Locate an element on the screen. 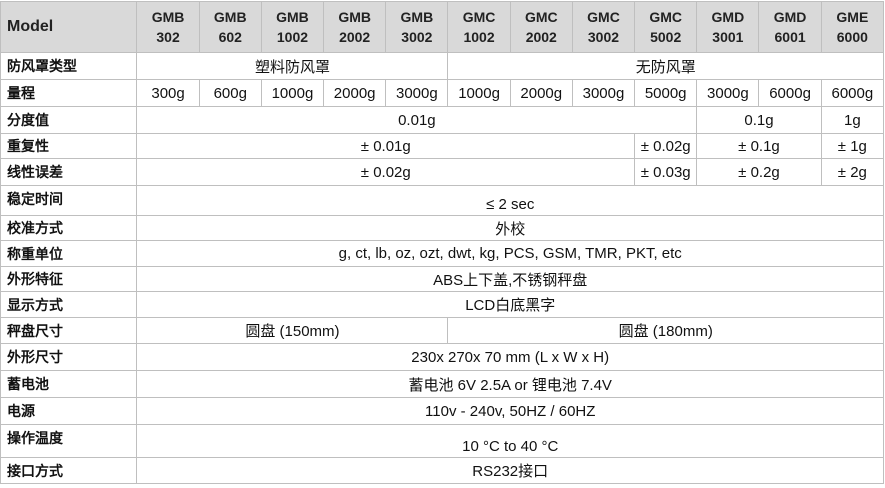 The width and height of the screenshot is (885, 488). cell: 塑料防风罩 is located at coordinates (292, 66).